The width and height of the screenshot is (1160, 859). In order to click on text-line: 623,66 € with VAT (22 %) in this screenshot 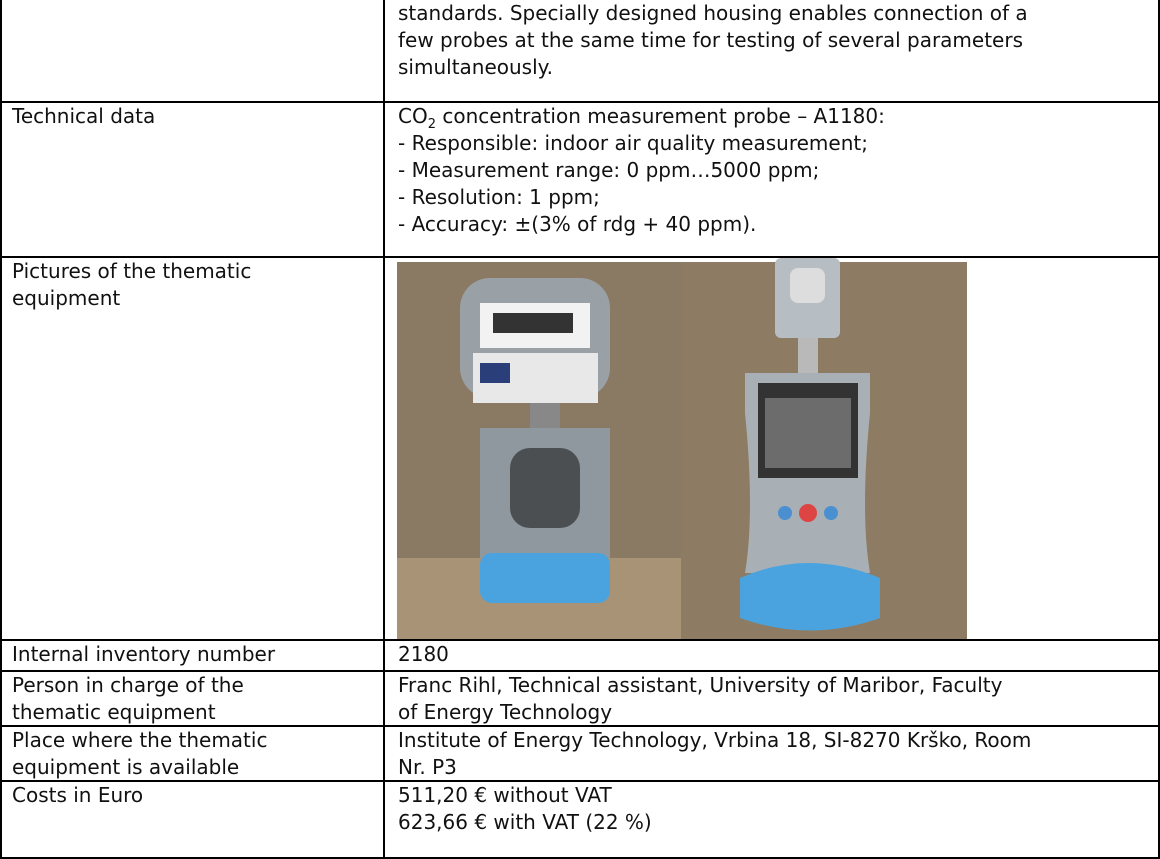, I will do `click(525, 822)`.